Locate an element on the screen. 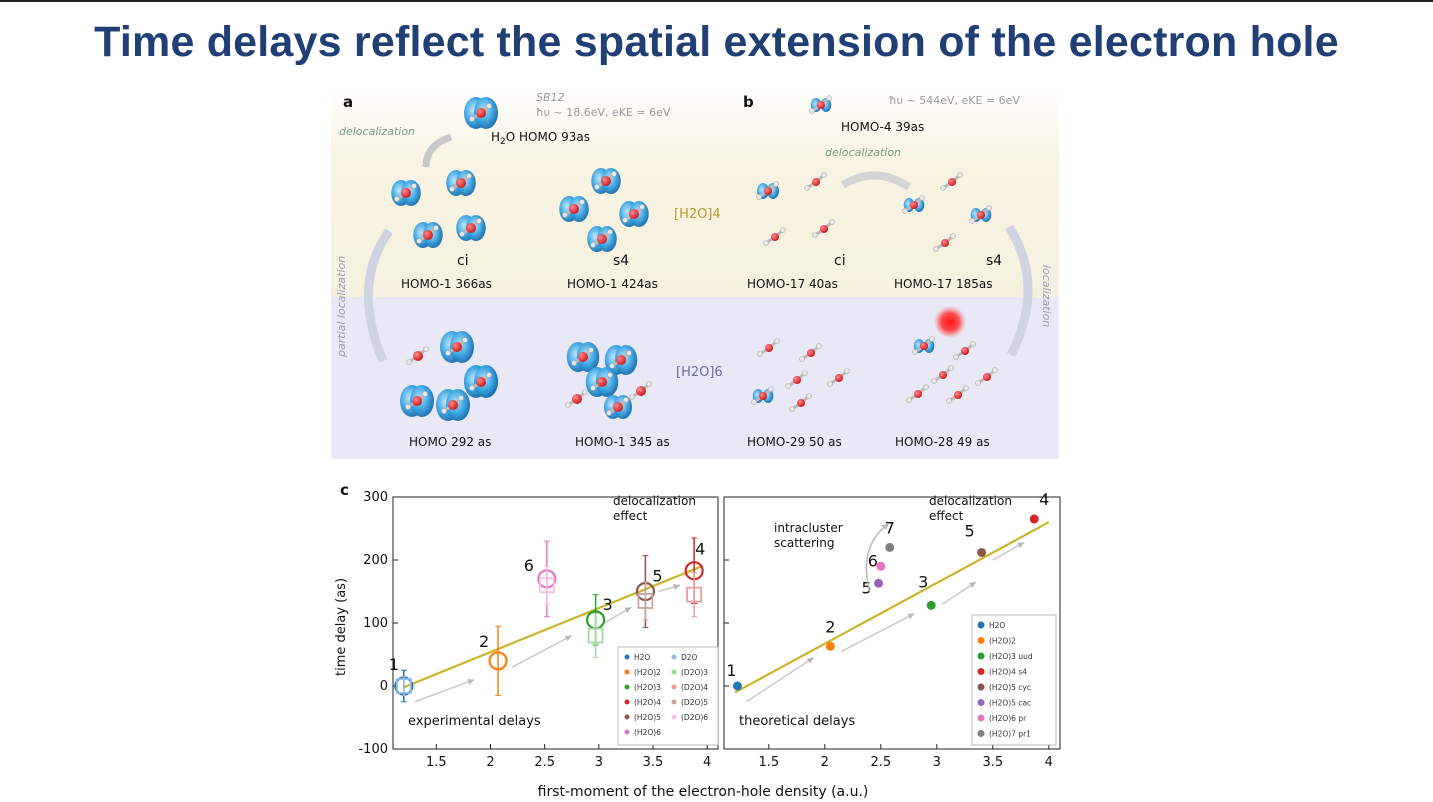 The width and height of the screenshot is (1433, 802). y-tick-label: 100 is located at coordinates (375, 623).